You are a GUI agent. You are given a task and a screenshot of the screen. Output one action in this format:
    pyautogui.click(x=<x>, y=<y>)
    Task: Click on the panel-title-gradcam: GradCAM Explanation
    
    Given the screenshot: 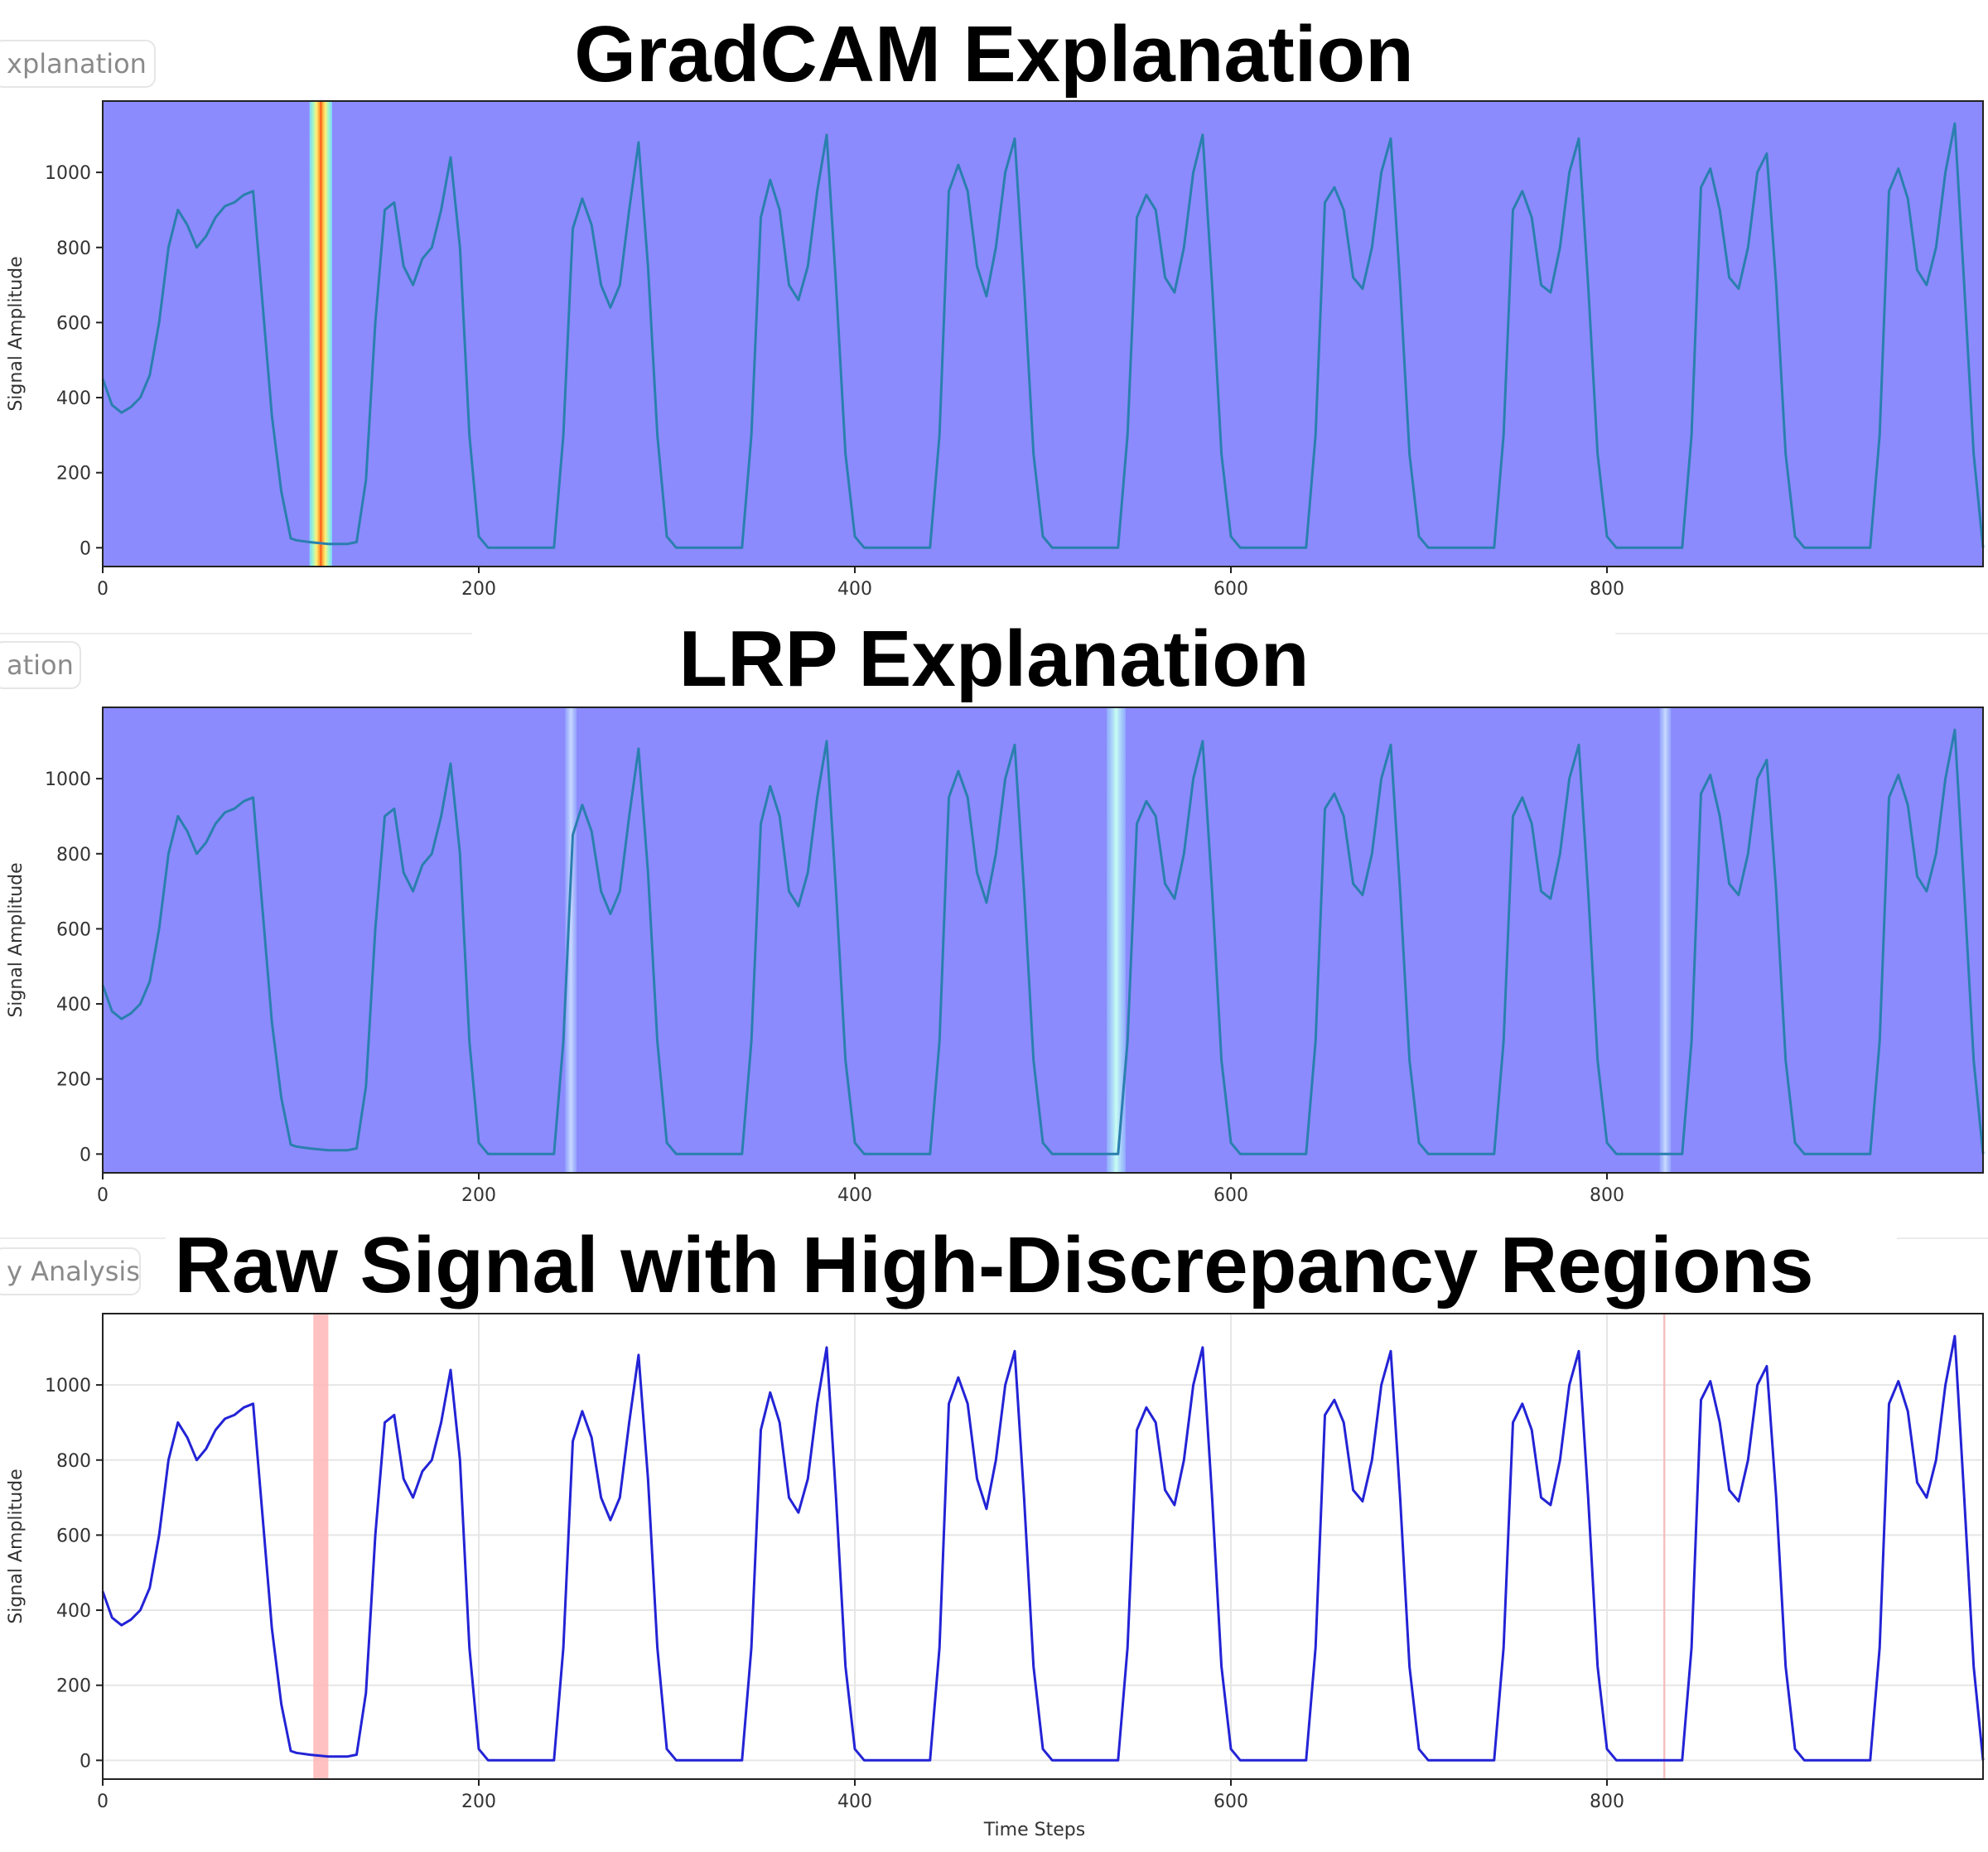 What is the action you would take?
    pyautogui.click(x=994, y=54)
    